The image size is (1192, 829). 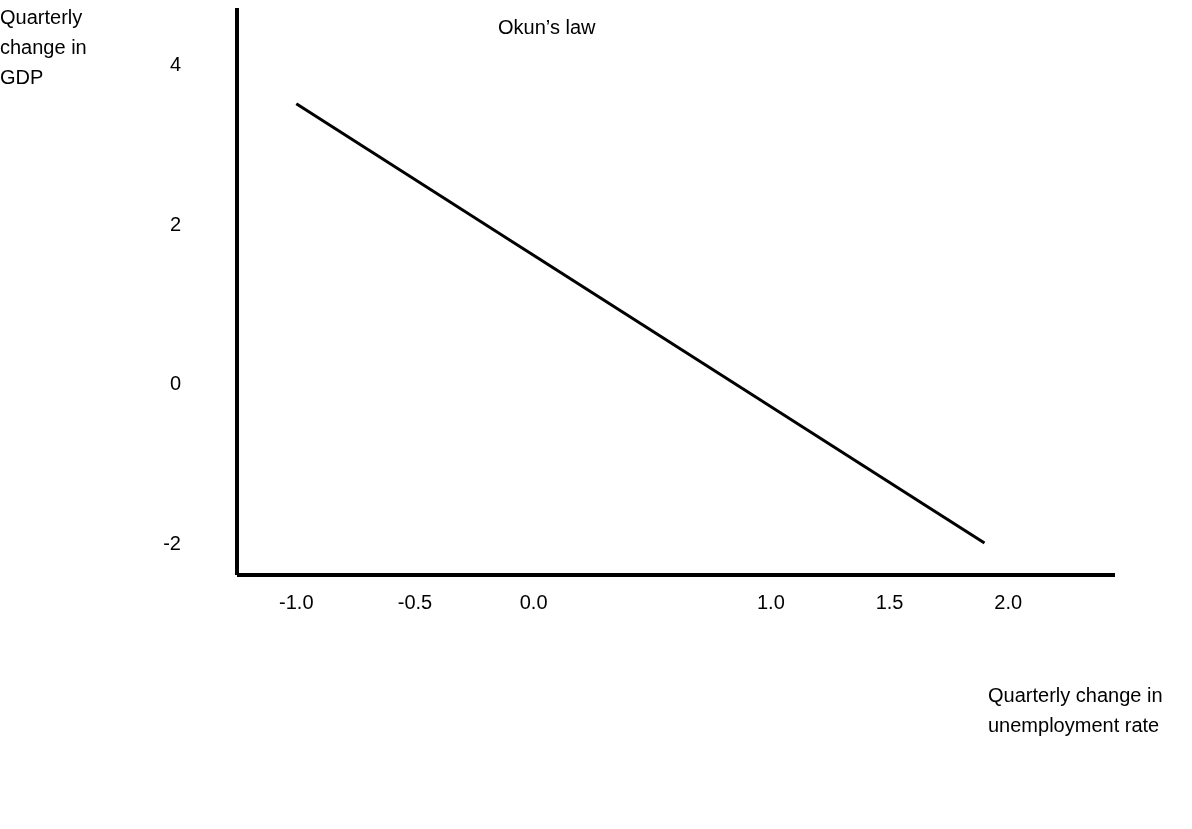 I want to click on x-tick-label: -1.0, so click(x=296, y=602).